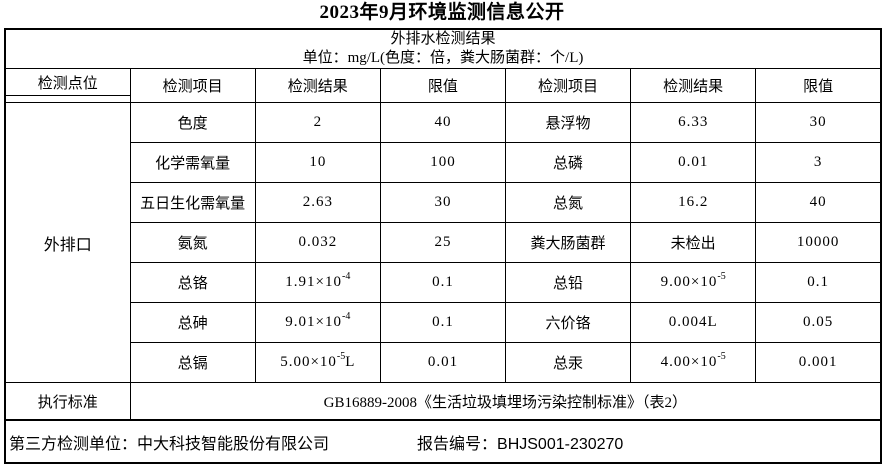  I want to click on result-cell: 16.2, so click(693, 202).